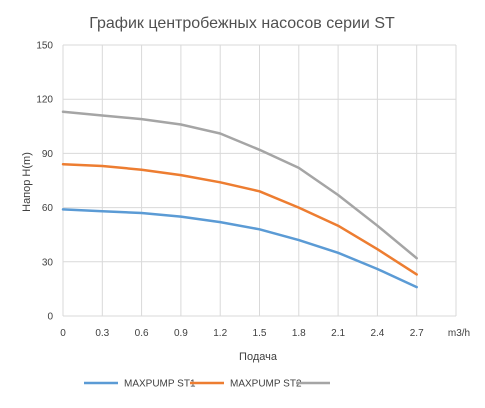  Describe the element at coordinates (102, 333) in the screenshot. I see `x-tick-label: 0.3` at that location.